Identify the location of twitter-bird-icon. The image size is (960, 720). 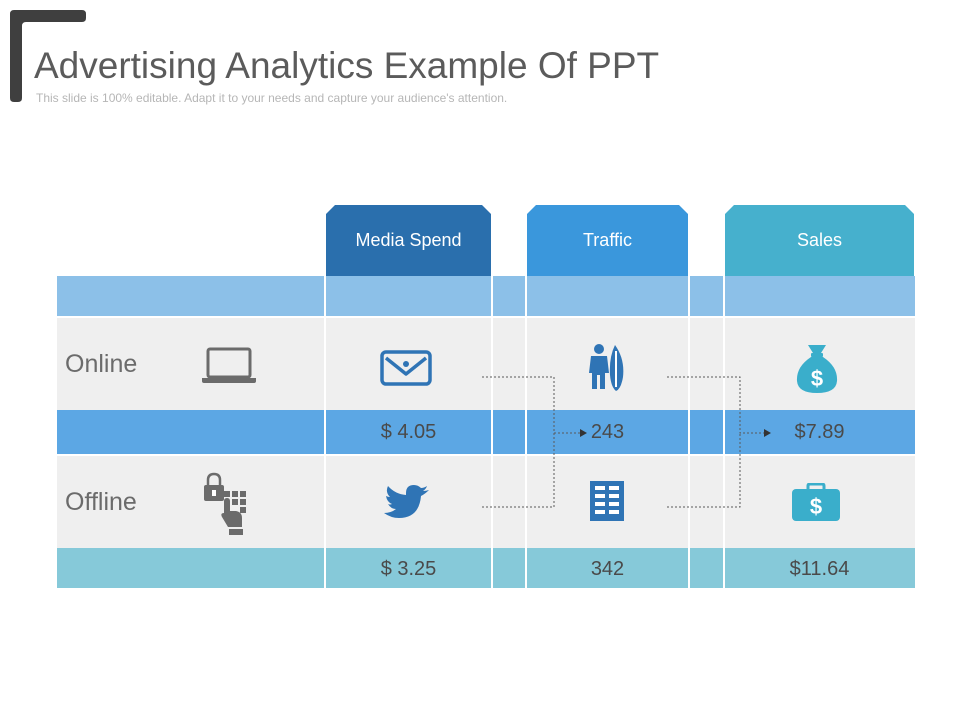
(406, 501).